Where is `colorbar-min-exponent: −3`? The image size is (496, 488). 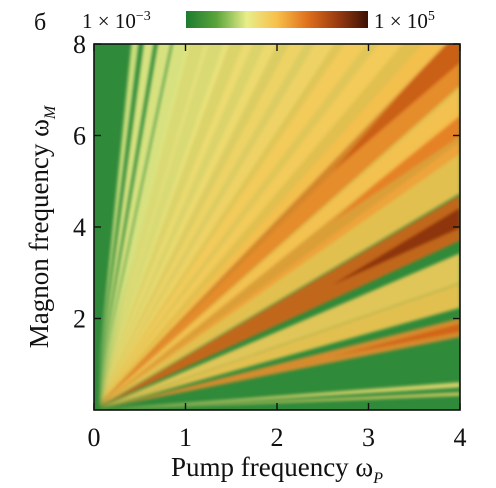
colorbar-min-exponent: −3 is located at coordinates (143, 16).